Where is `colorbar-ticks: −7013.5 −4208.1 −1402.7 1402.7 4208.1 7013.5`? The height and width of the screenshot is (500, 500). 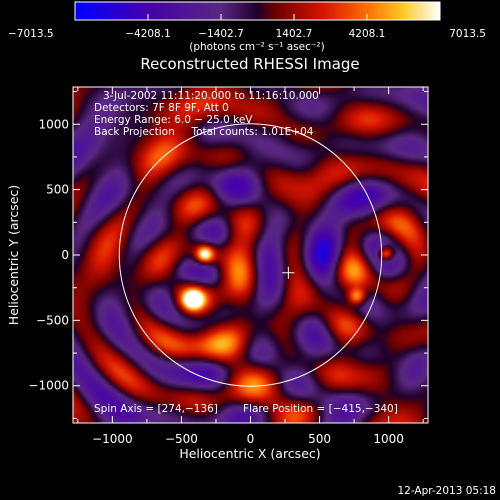 colorbar-ticks: −7013.5 −4208.1 −1402.7 1402.7 4208.1 7013.5 is located at coordinates (247, 27).